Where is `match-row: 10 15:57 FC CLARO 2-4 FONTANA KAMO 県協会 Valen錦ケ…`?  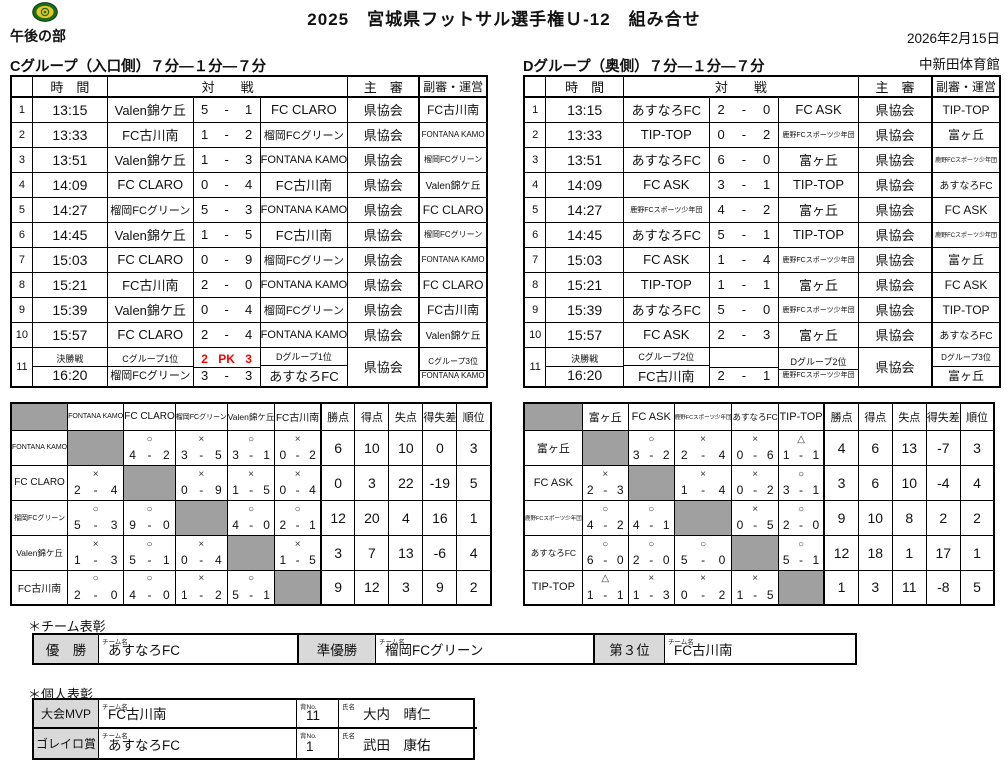 match-row: 10 15:57 FC CLARO 2-4 FONTANA KAMO 県協会 Valen錦ケ… is located at coordinates (249, 334).